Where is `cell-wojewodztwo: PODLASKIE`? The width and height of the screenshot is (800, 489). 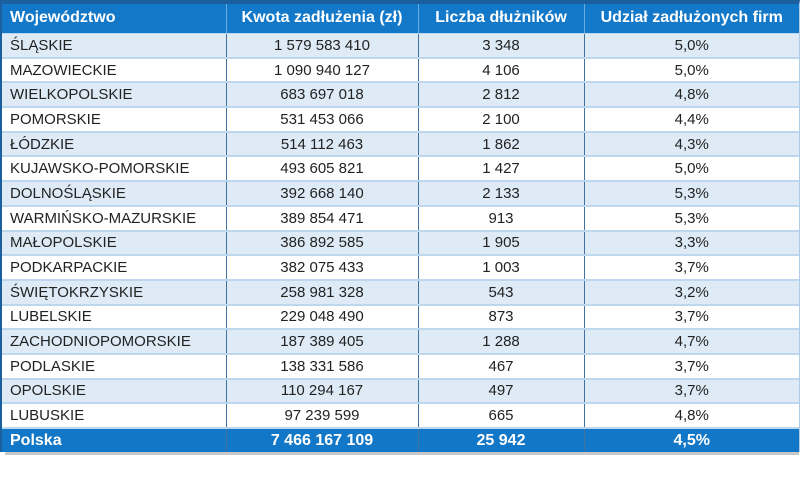
cell-wojewodztwo: PODLASKIE is located at coordinates (114, 366).